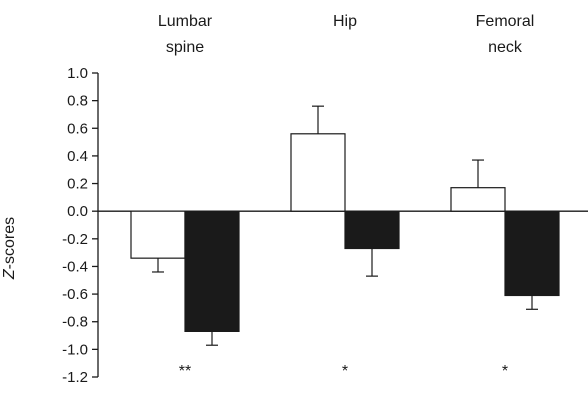 This screenshot has height=409, width=588. Describe the element at coordinates (77, 128) in the screenshot. I see `y-tick-label: 0.6` at that location.